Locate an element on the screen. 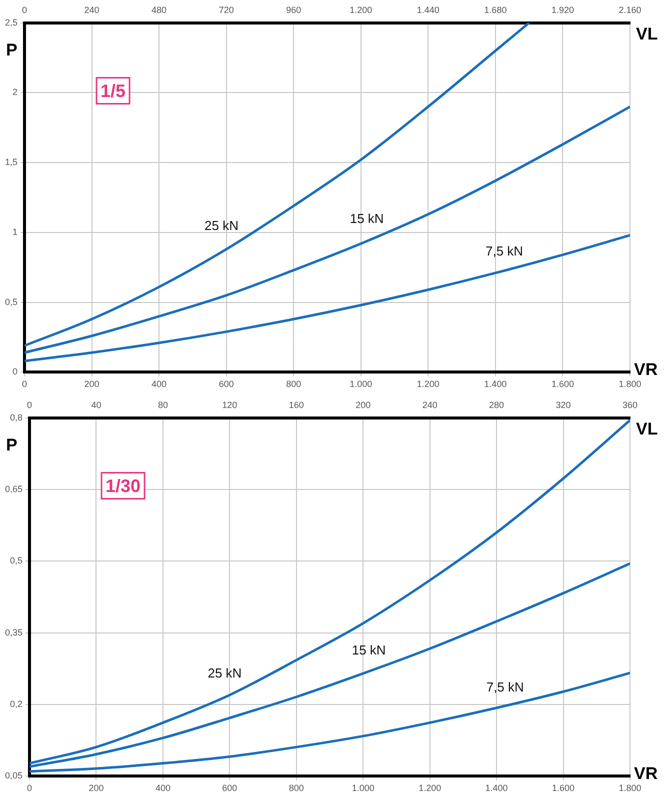 The image size is (666, 799). x-tick-label: 0 is located at coordinates (29, 788).